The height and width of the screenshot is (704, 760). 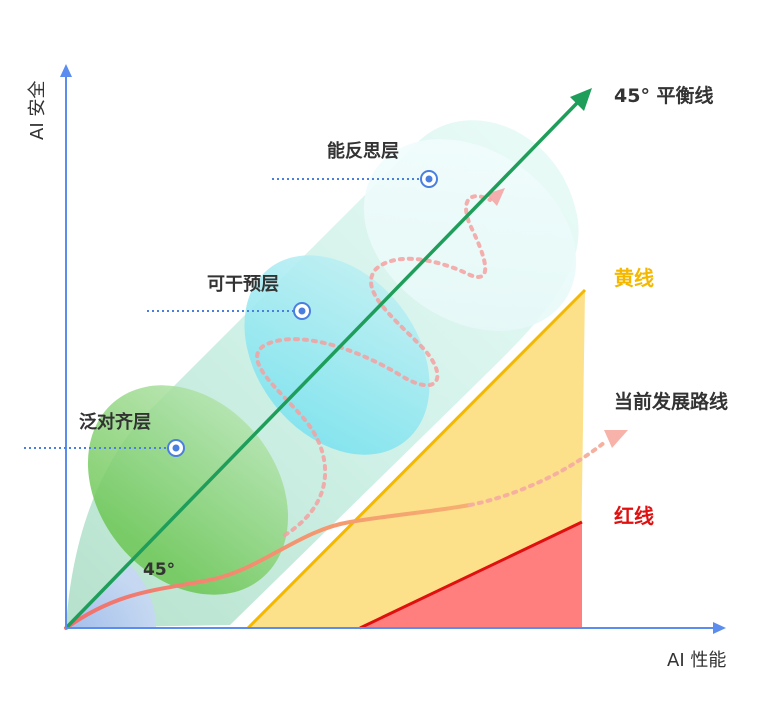 What do you see at coordinates (671, 401) in the screenshot?
I see `current-path-label: 当前发展路线` at bounding box center [671, 401].